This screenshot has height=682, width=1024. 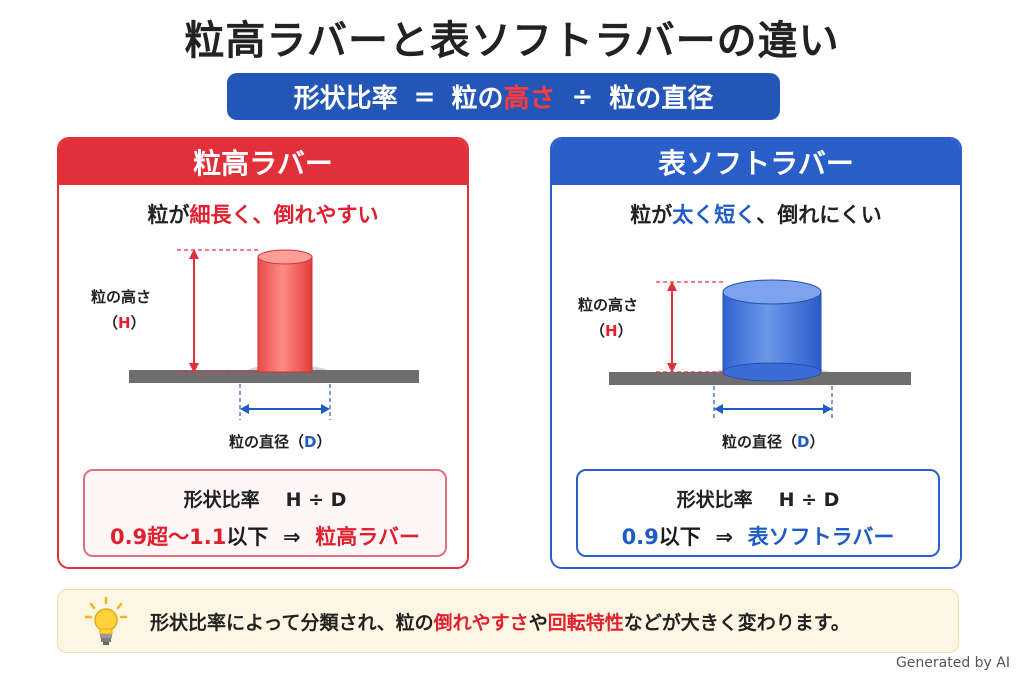 I want to click on tip-banner: 形状比率によって分類され、粒の倒れやすさや回転特性などが大きく変わります。, so click(x=508, y=621).